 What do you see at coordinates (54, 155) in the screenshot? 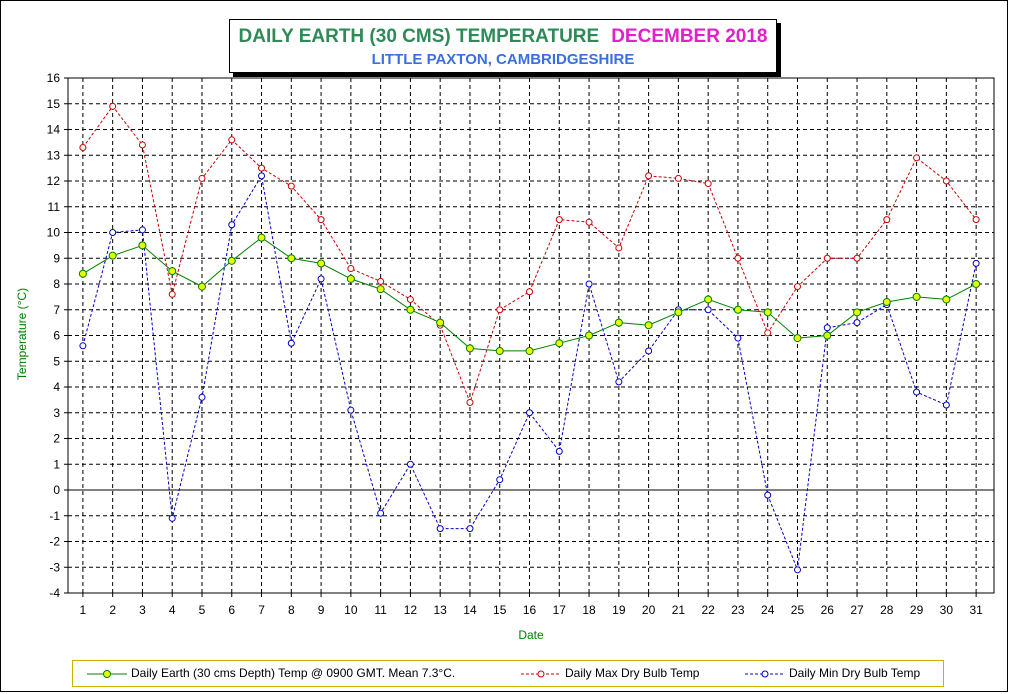
I see `y-tick-label: 13` at bounding box center [54, 155].